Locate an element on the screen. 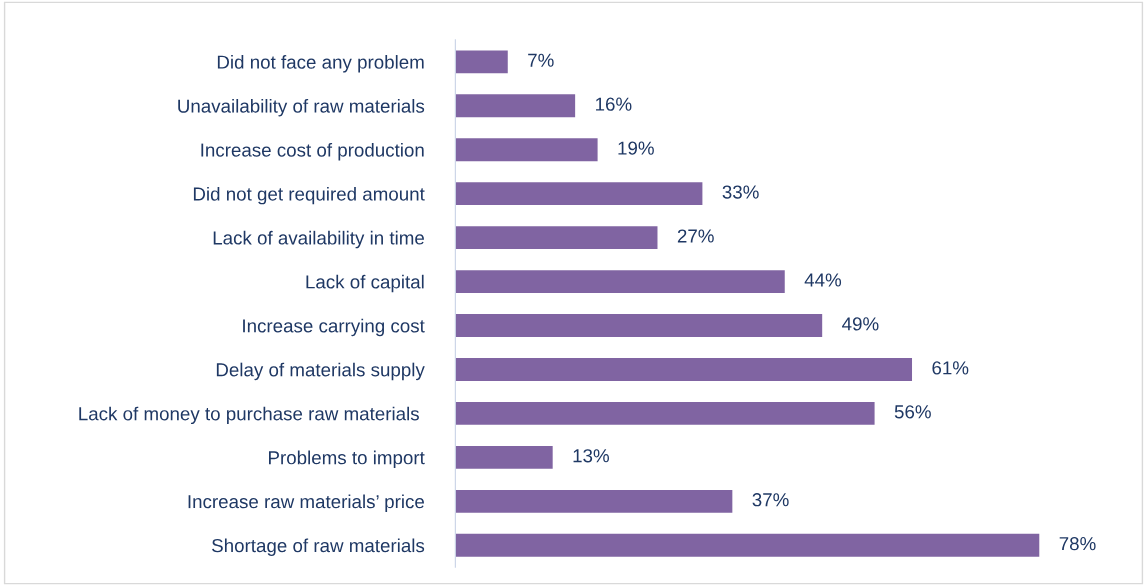 The image size is (1147, 586). y-tick-label: Lack of availability in time is located at coordinates (318, 239).